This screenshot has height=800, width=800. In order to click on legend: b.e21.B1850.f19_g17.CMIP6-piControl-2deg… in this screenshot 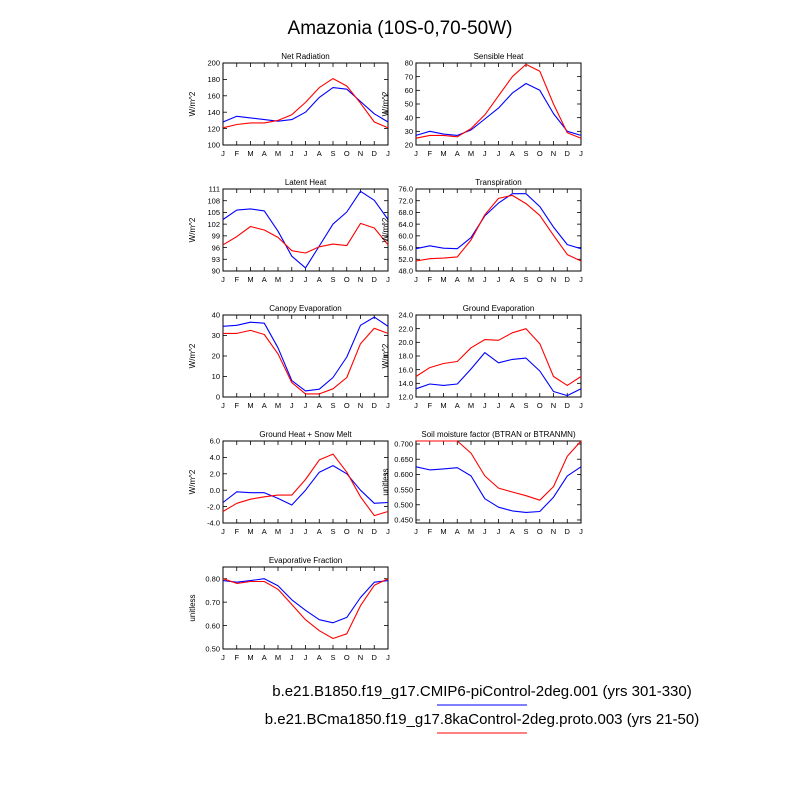, I will do `click(482, 708)`.